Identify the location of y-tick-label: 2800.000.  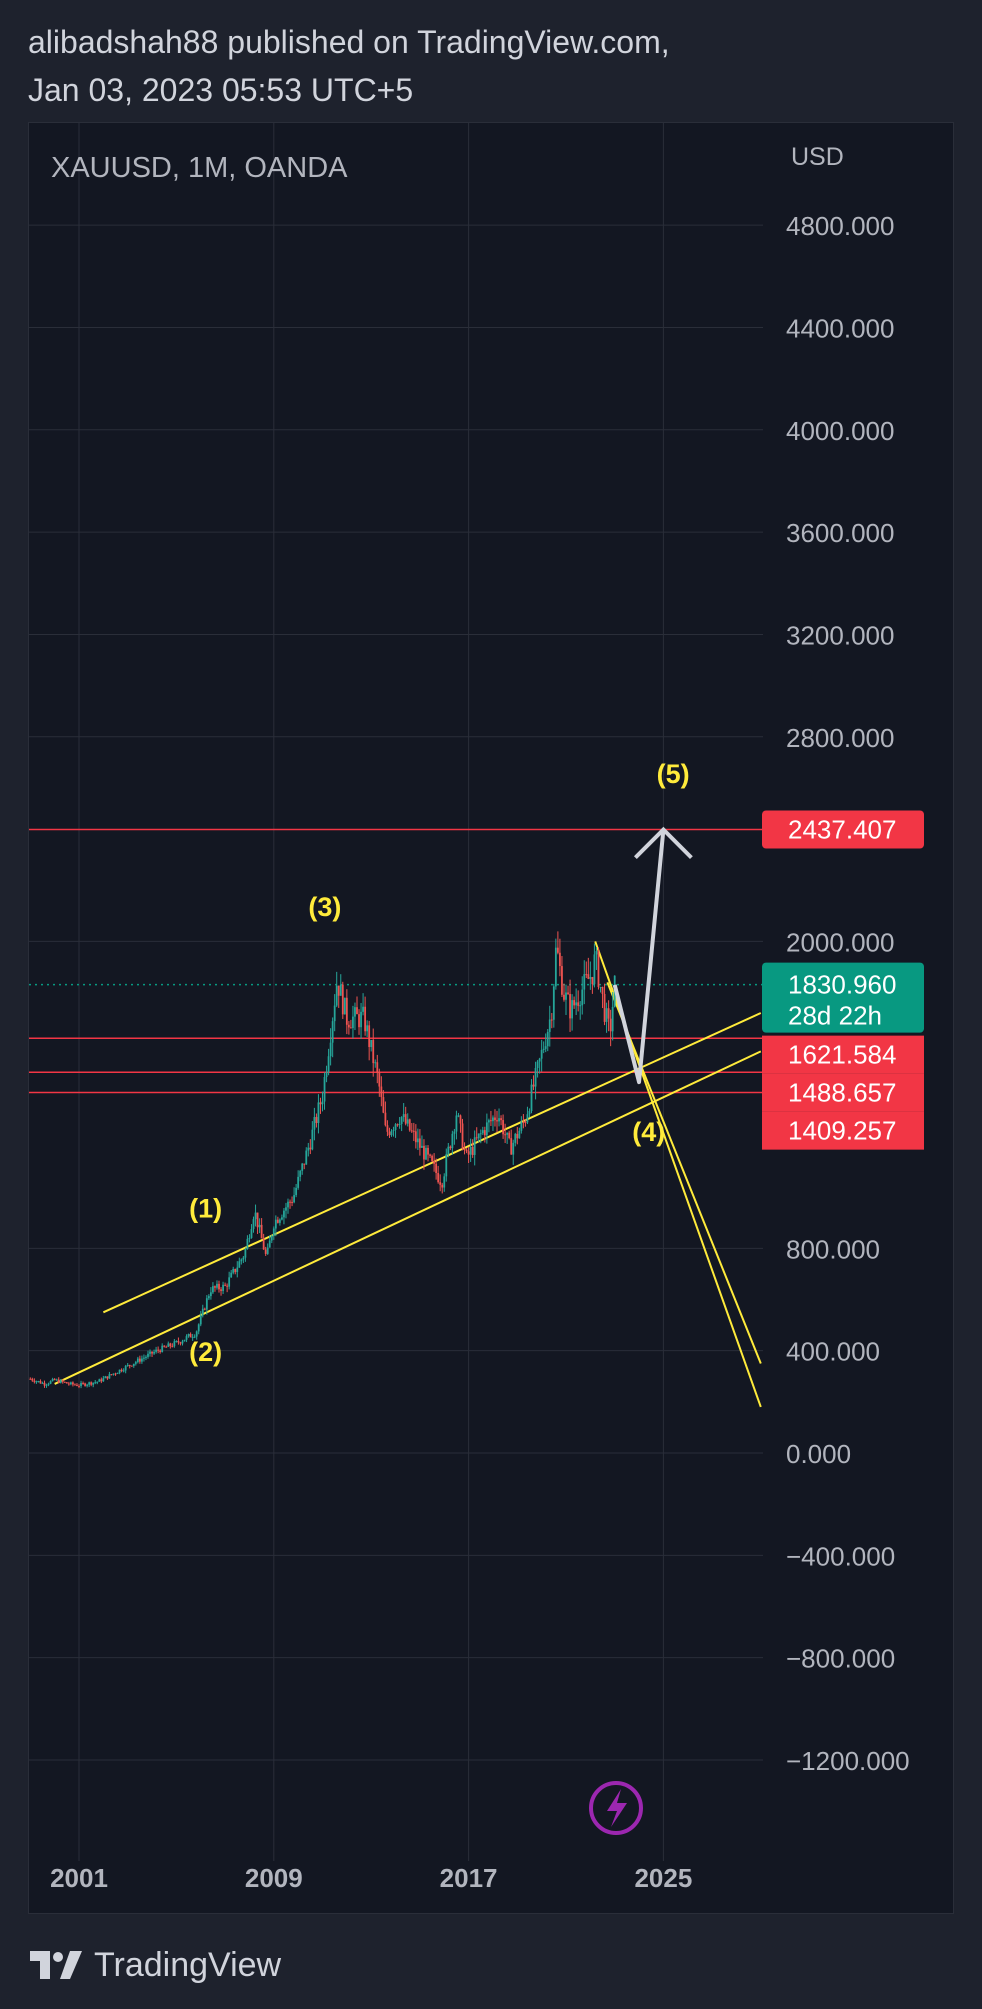
(840, 738).